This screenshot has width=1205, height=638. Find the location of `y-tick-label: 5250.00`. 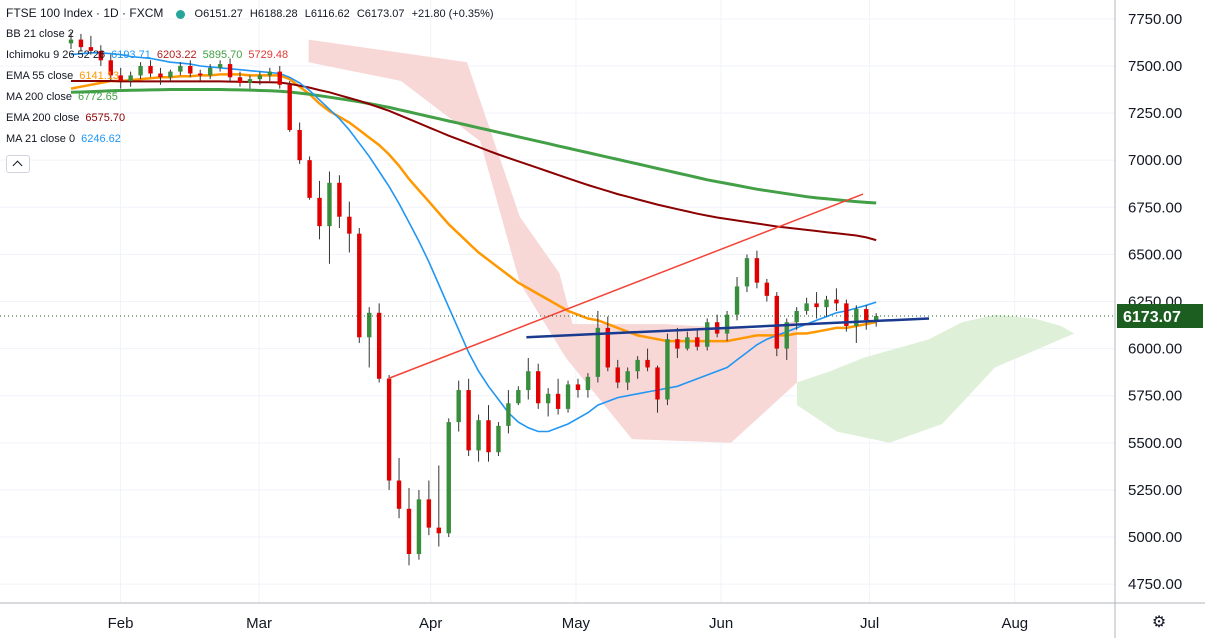

y-tick-label: 5250.00 is located at coordinates (1155, 490).